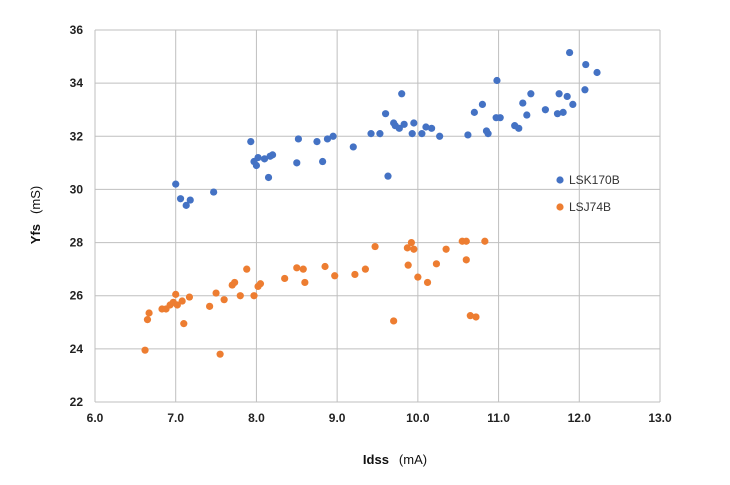 The height and width of the screenshot is (485, 730). What do you see at coordinates (35, 234) in the screenshot?
I see `y-axis-title-main: Yfs` at bounding box center [35, 234].